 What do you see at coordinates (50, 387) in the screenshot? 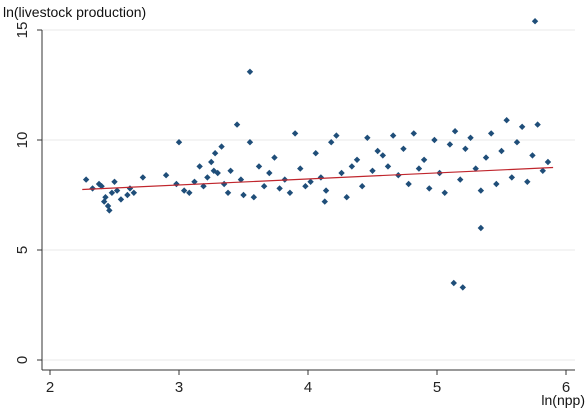
I see `x-tick-label: 2` at bounding box center [50, 387].